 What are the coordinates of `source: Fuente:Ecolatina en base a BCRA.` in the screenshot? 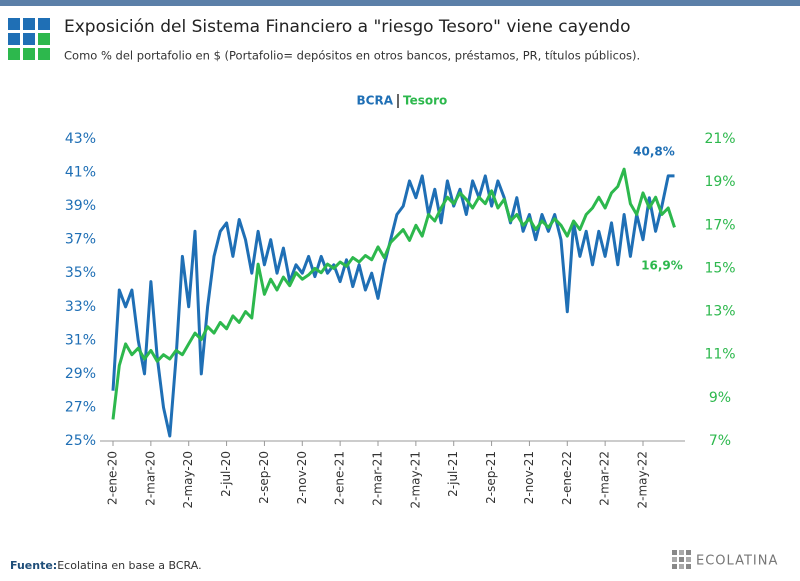 It's located at (106, 565).